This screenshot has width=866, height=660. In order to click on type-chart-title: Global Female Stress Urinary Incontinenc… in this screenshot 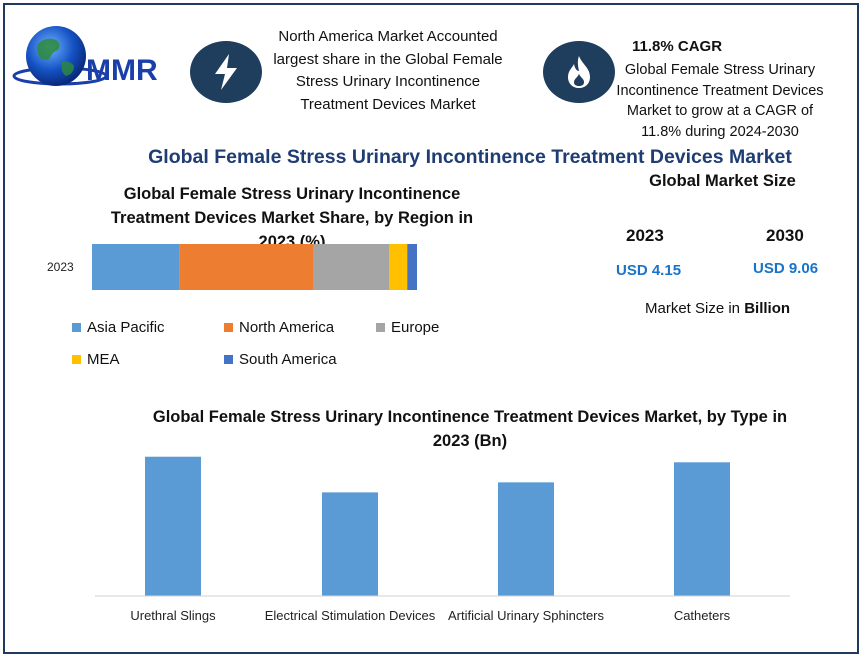, I will do `click(470, 429)`.